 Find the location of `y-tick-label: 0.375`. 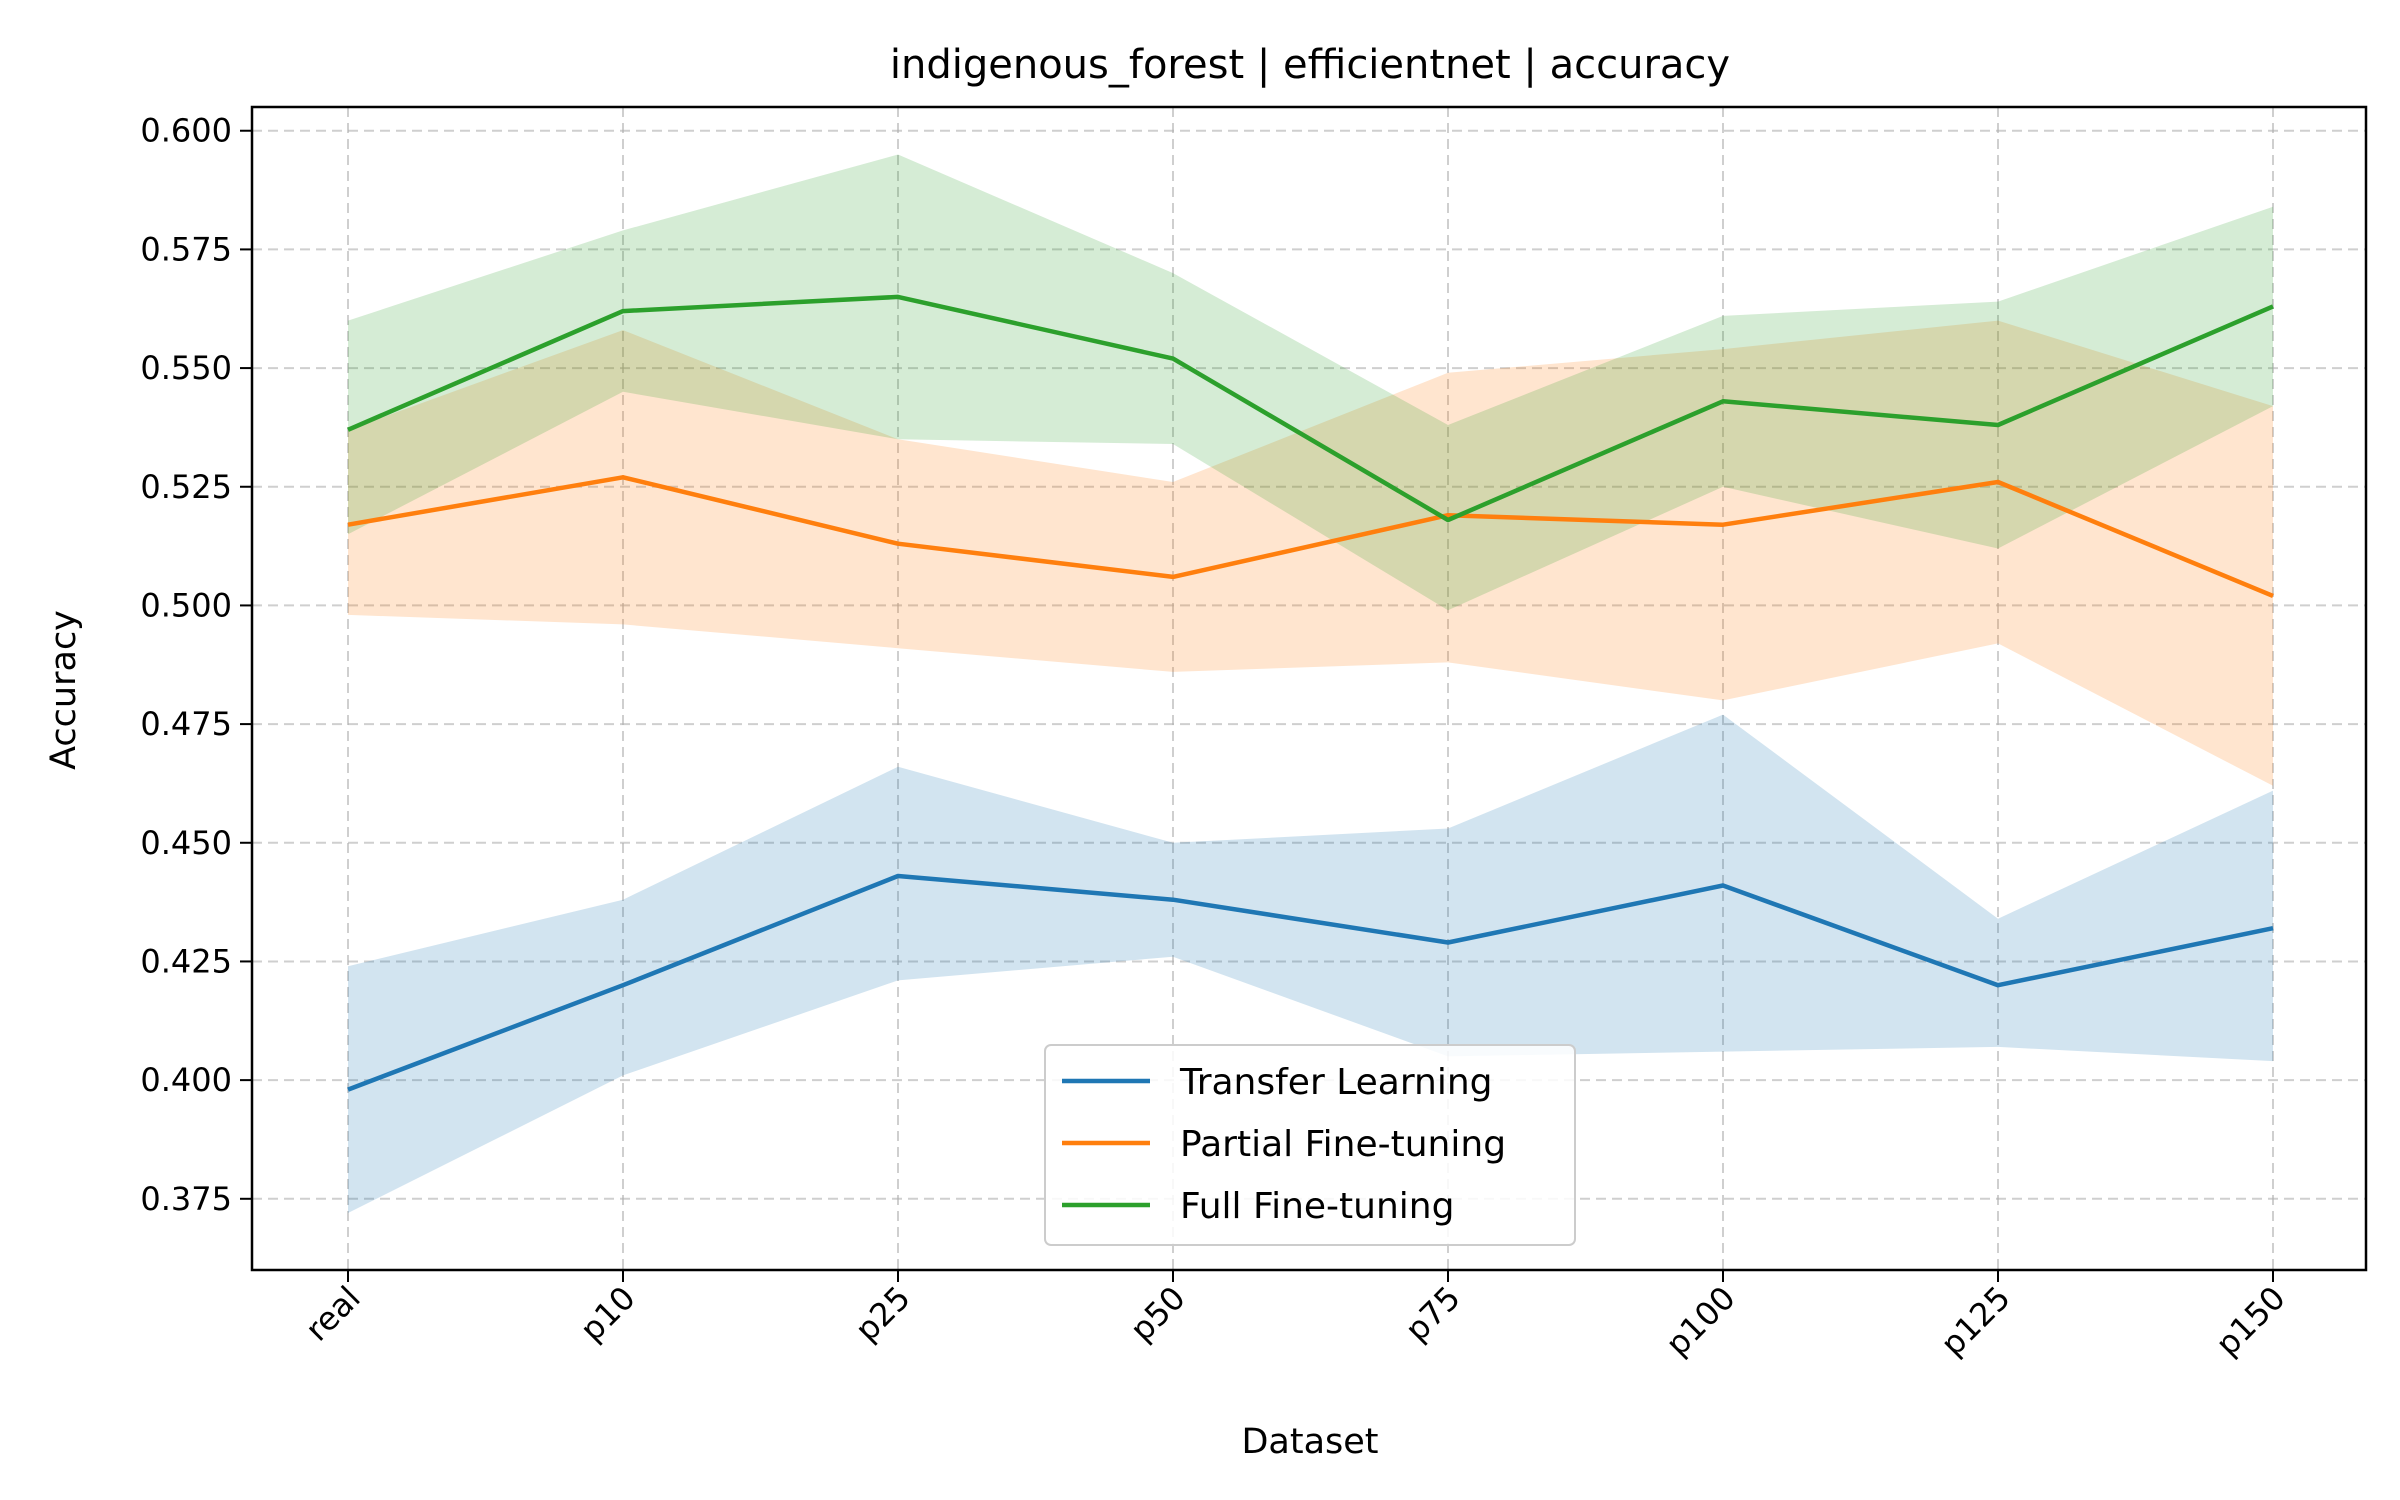

y-tick-label: 0.375 is located at coordinates (186, 1199).